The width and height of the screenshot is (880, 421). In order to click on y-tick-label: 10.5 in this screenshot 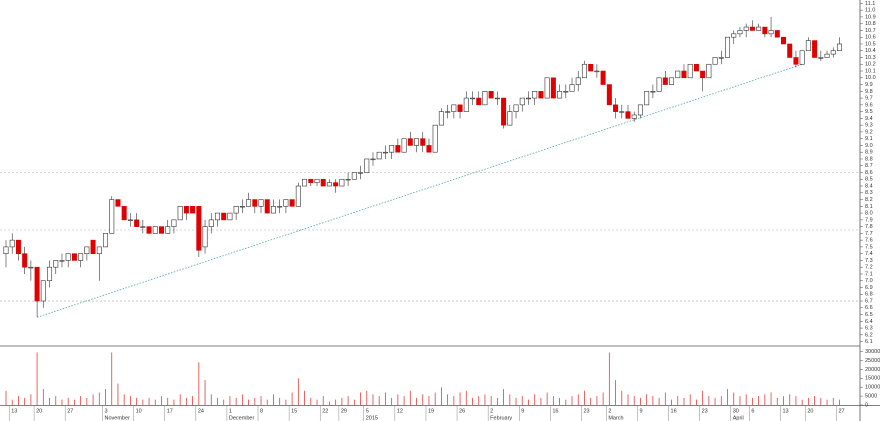, I will do `click(870, 44)`.